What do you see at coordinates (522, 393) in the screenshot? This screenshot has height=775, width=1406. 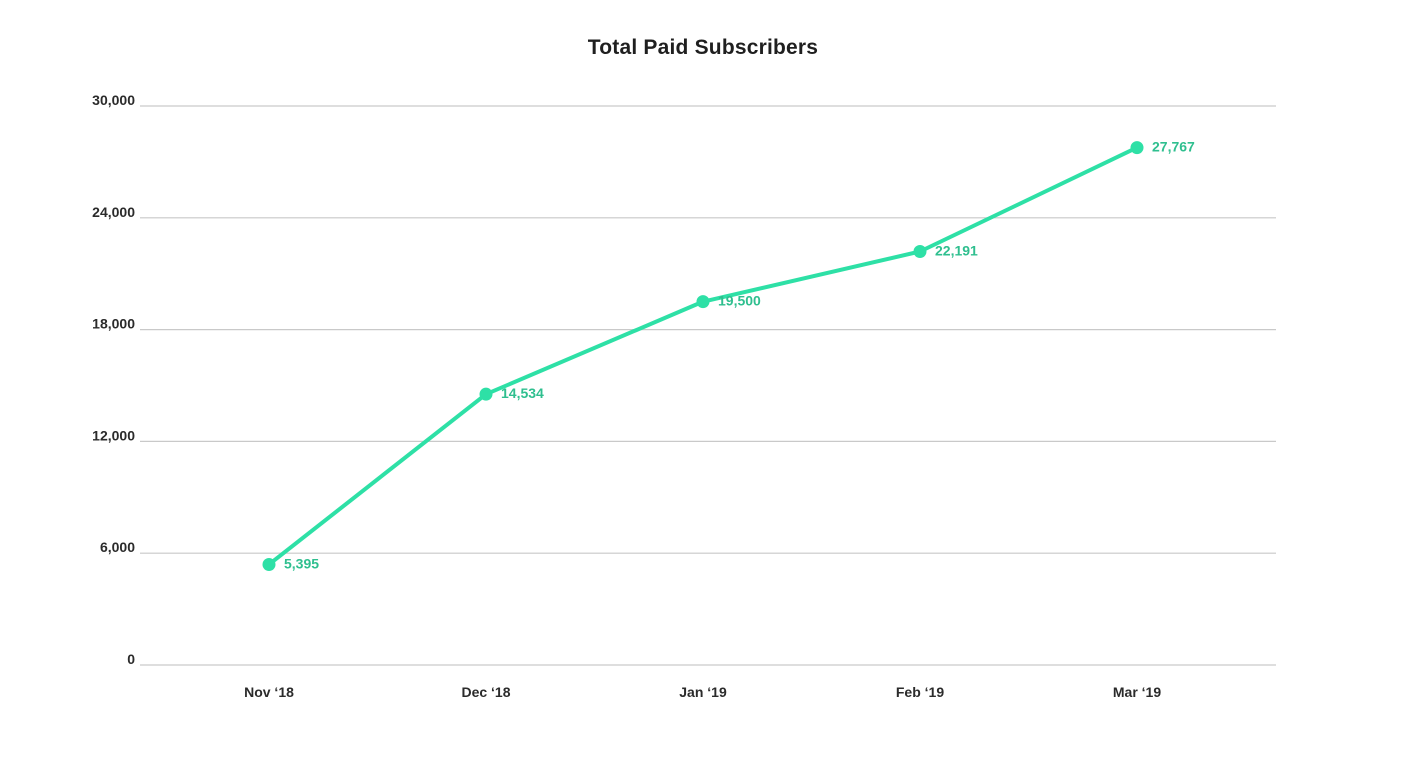 I see `data-label: 14,534` at bounding box center [522, 393].